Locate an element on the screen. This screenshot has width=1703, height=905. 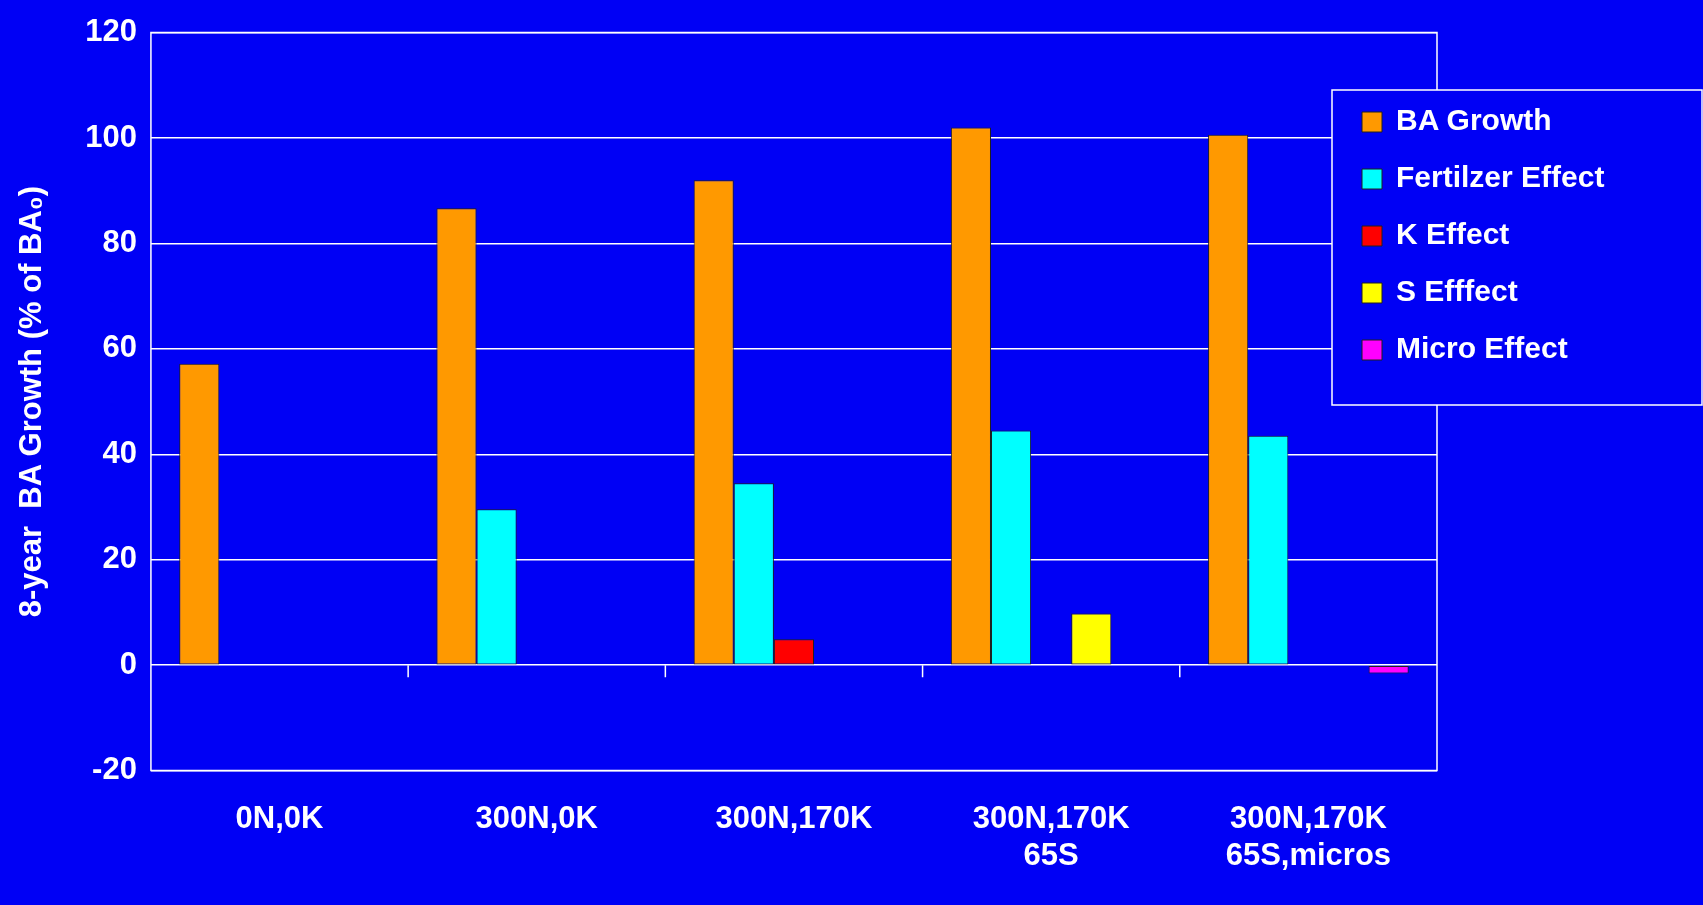
x-tick-label: 300N,170K is located at coordinates (794, 817).